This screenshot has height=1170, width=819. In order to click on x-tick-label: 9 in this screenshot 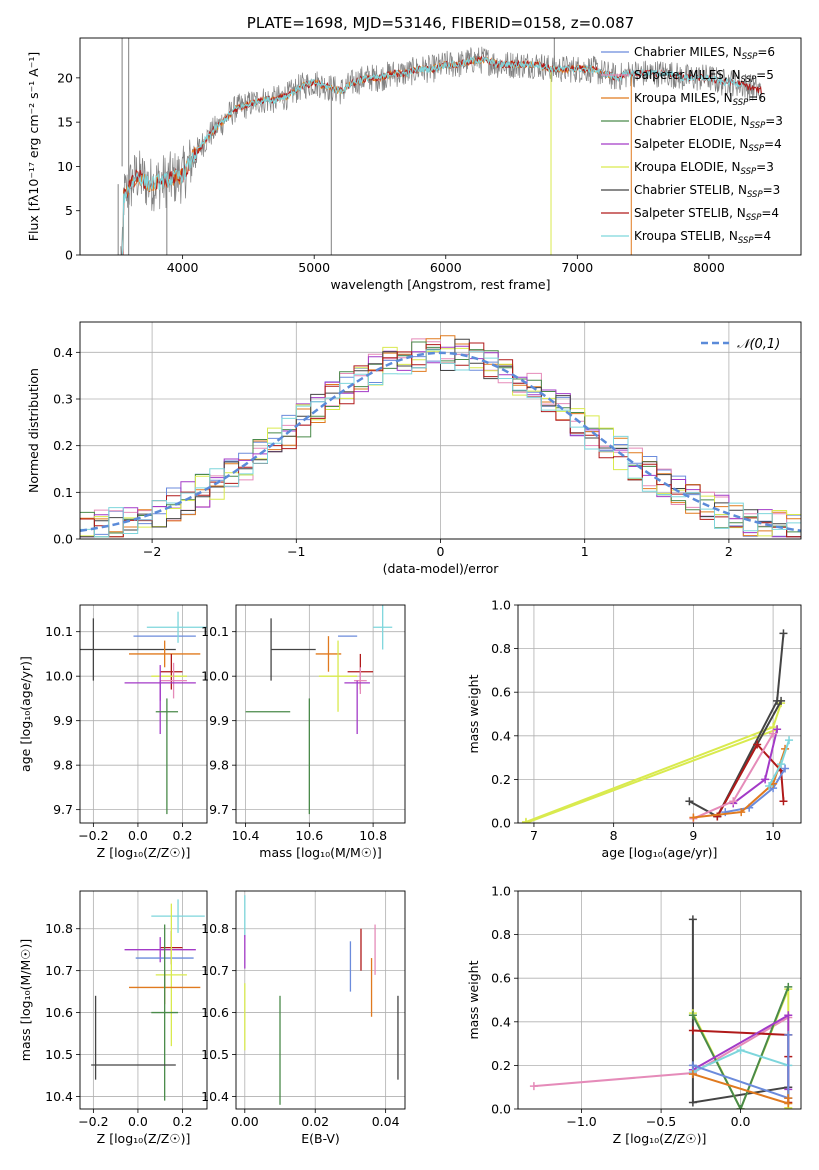, I will do `click(693, 835)`.